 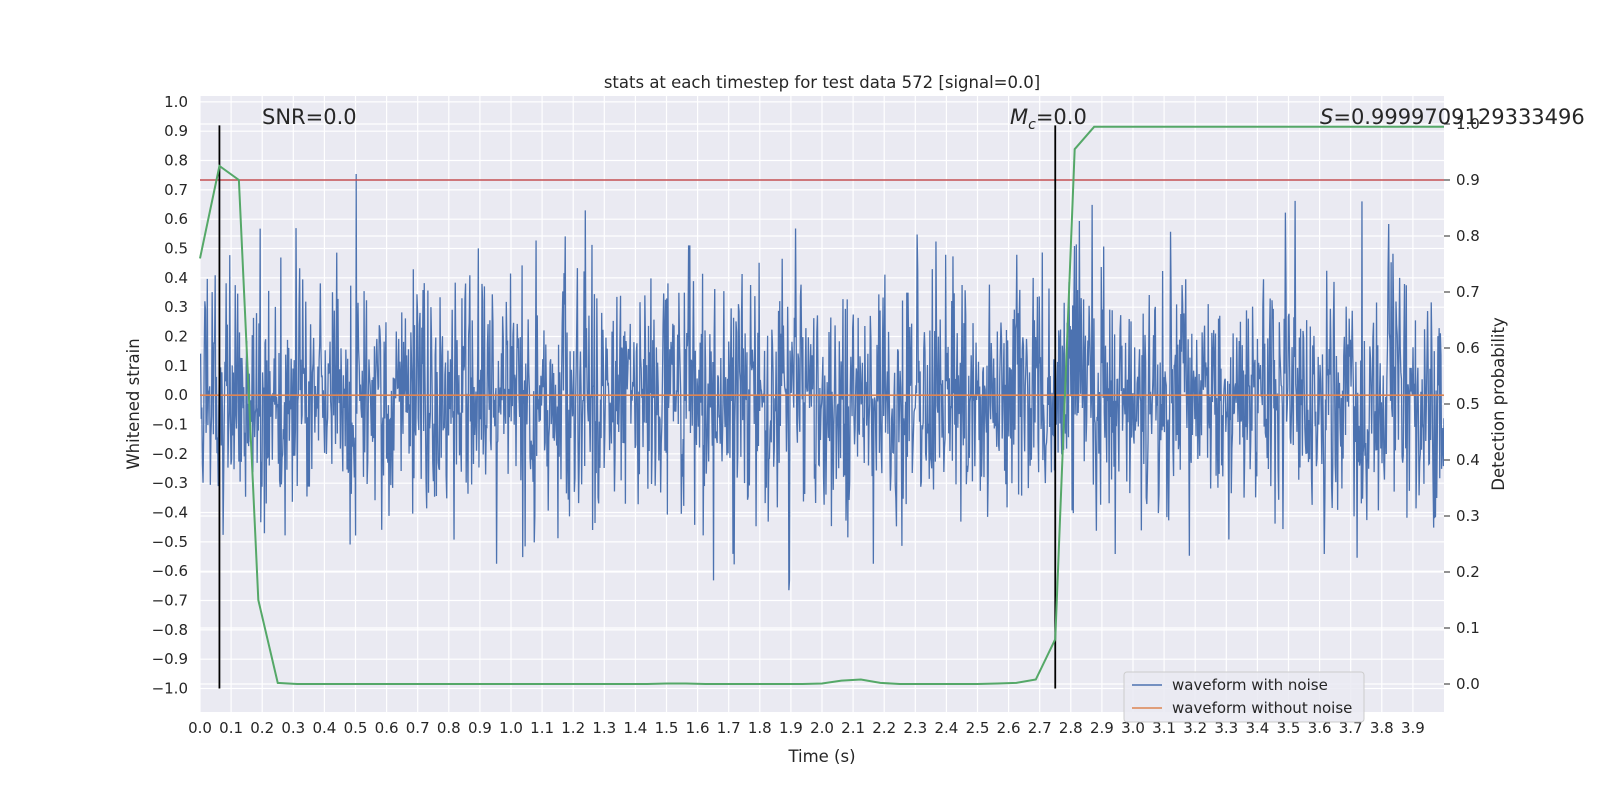 What do you see at coordinates (170, 630) in the screenshot?
I see `y-tick-label: −0.8` at bounding box center [170, 630].